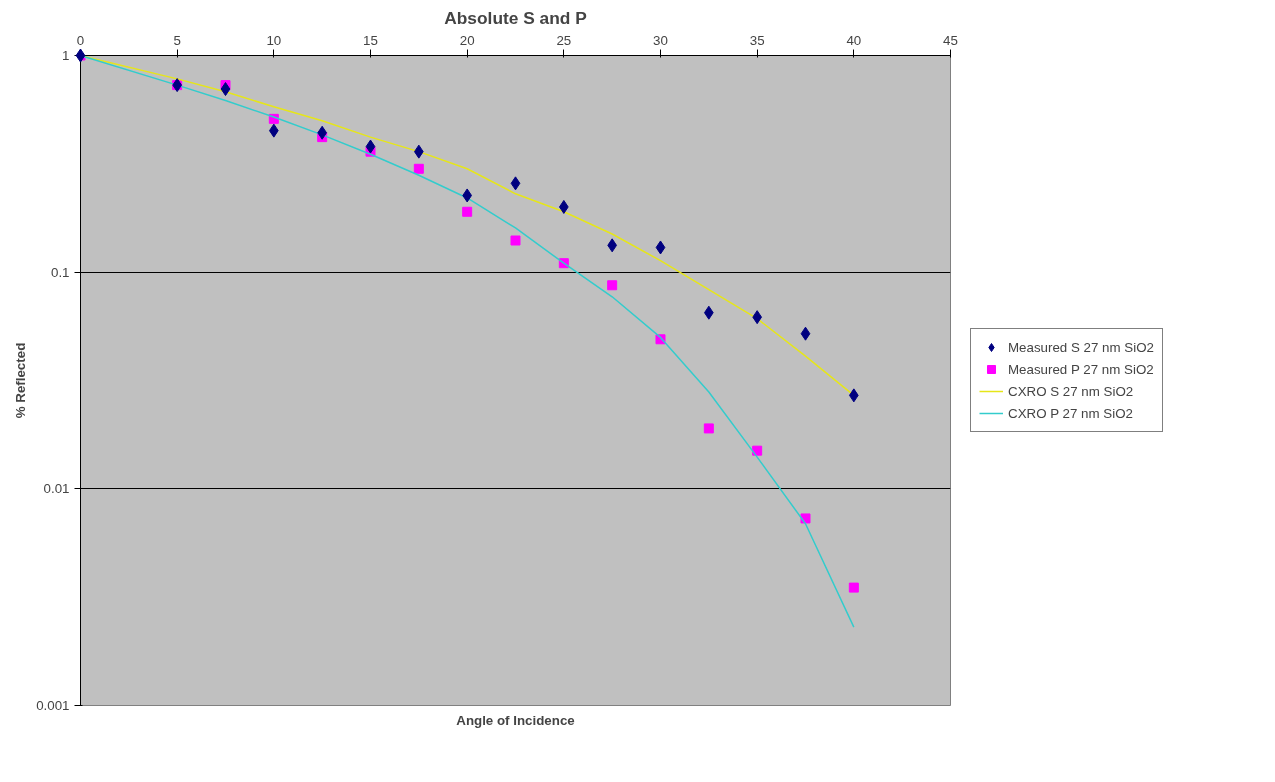 The width and height of the screenshot is (1275, 782). I want to click on y-axis-title: % Reflected, so click(21, 380).